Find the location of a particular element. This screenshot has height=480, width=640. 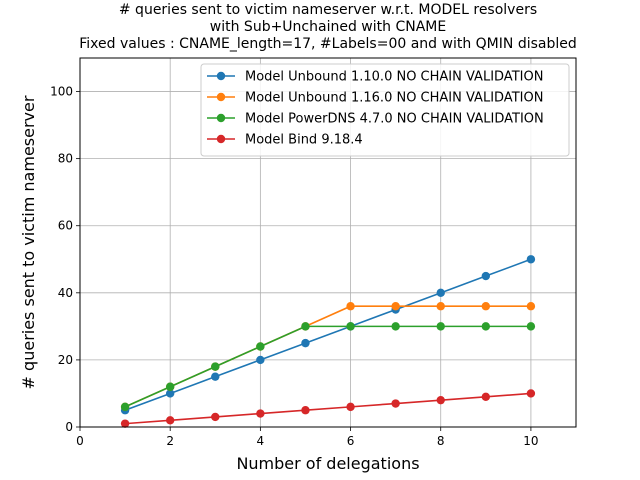

legend-item: Model PowerDNS 4.7.0 NO CHAIN VALIDATION is located at coordinates (375, 119).